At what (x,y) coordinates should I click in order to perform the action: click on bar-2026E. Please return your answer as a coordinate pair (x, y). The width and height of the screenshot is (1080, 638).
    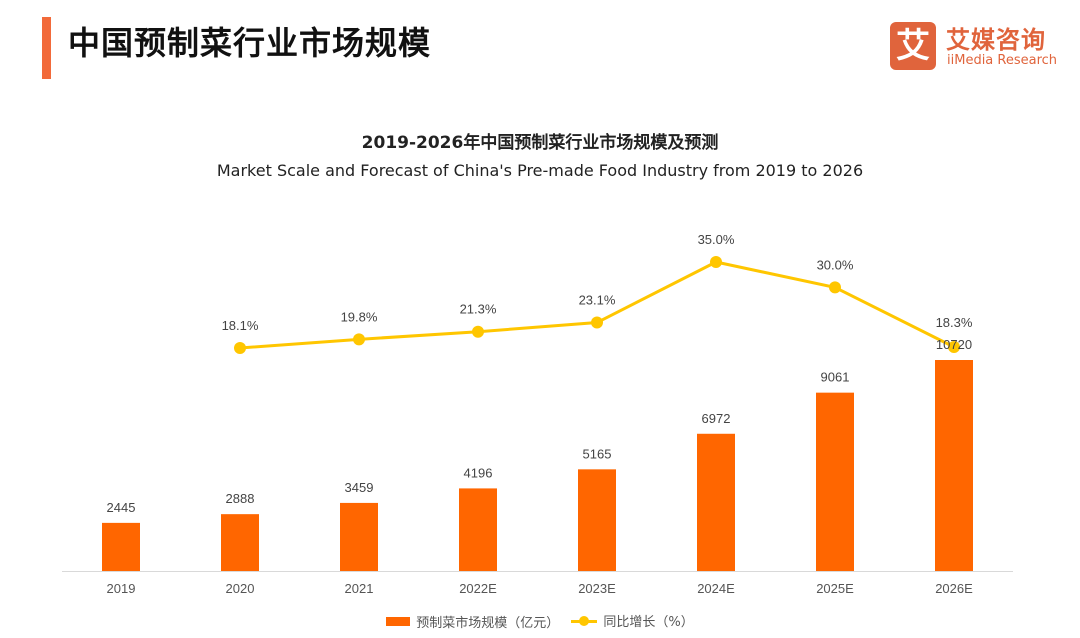
    Looking at the image, I should click on (954, 465).